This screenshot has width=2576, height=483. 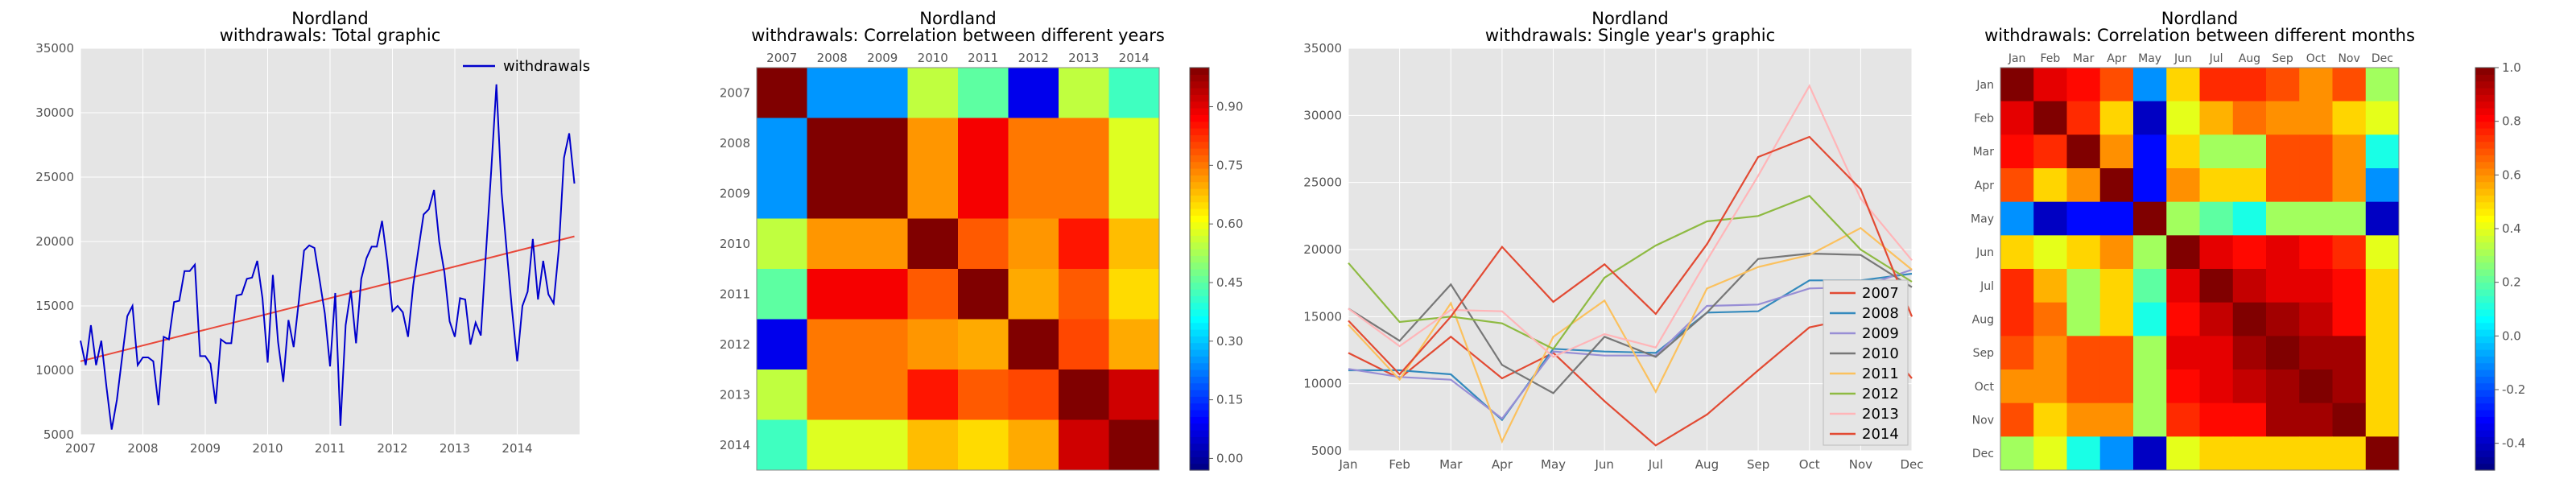 What do you see at coordinates (1630, 344) in the screenshot?
I see `series-line-2009` at bounding box center [1630, 344].